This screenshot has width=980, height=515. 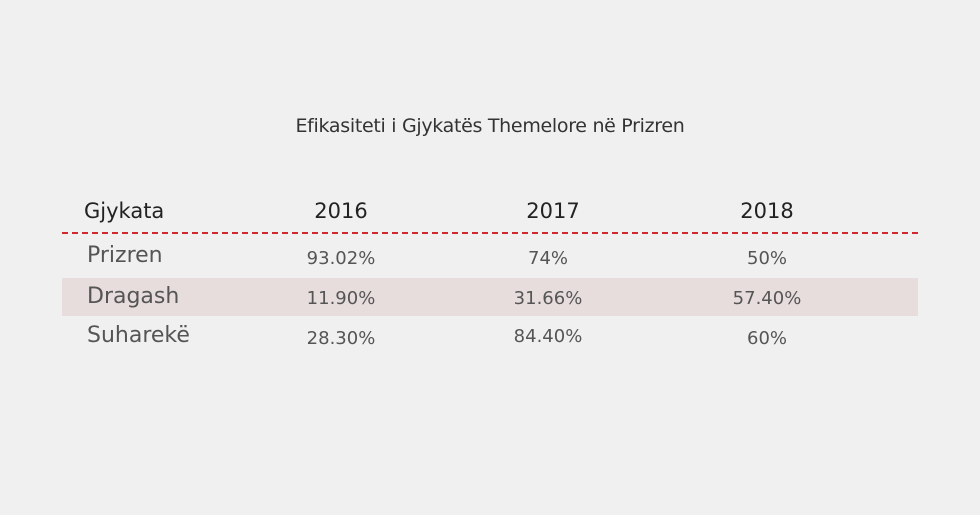 I want to click on header-divider, so click(x=490, y=233).